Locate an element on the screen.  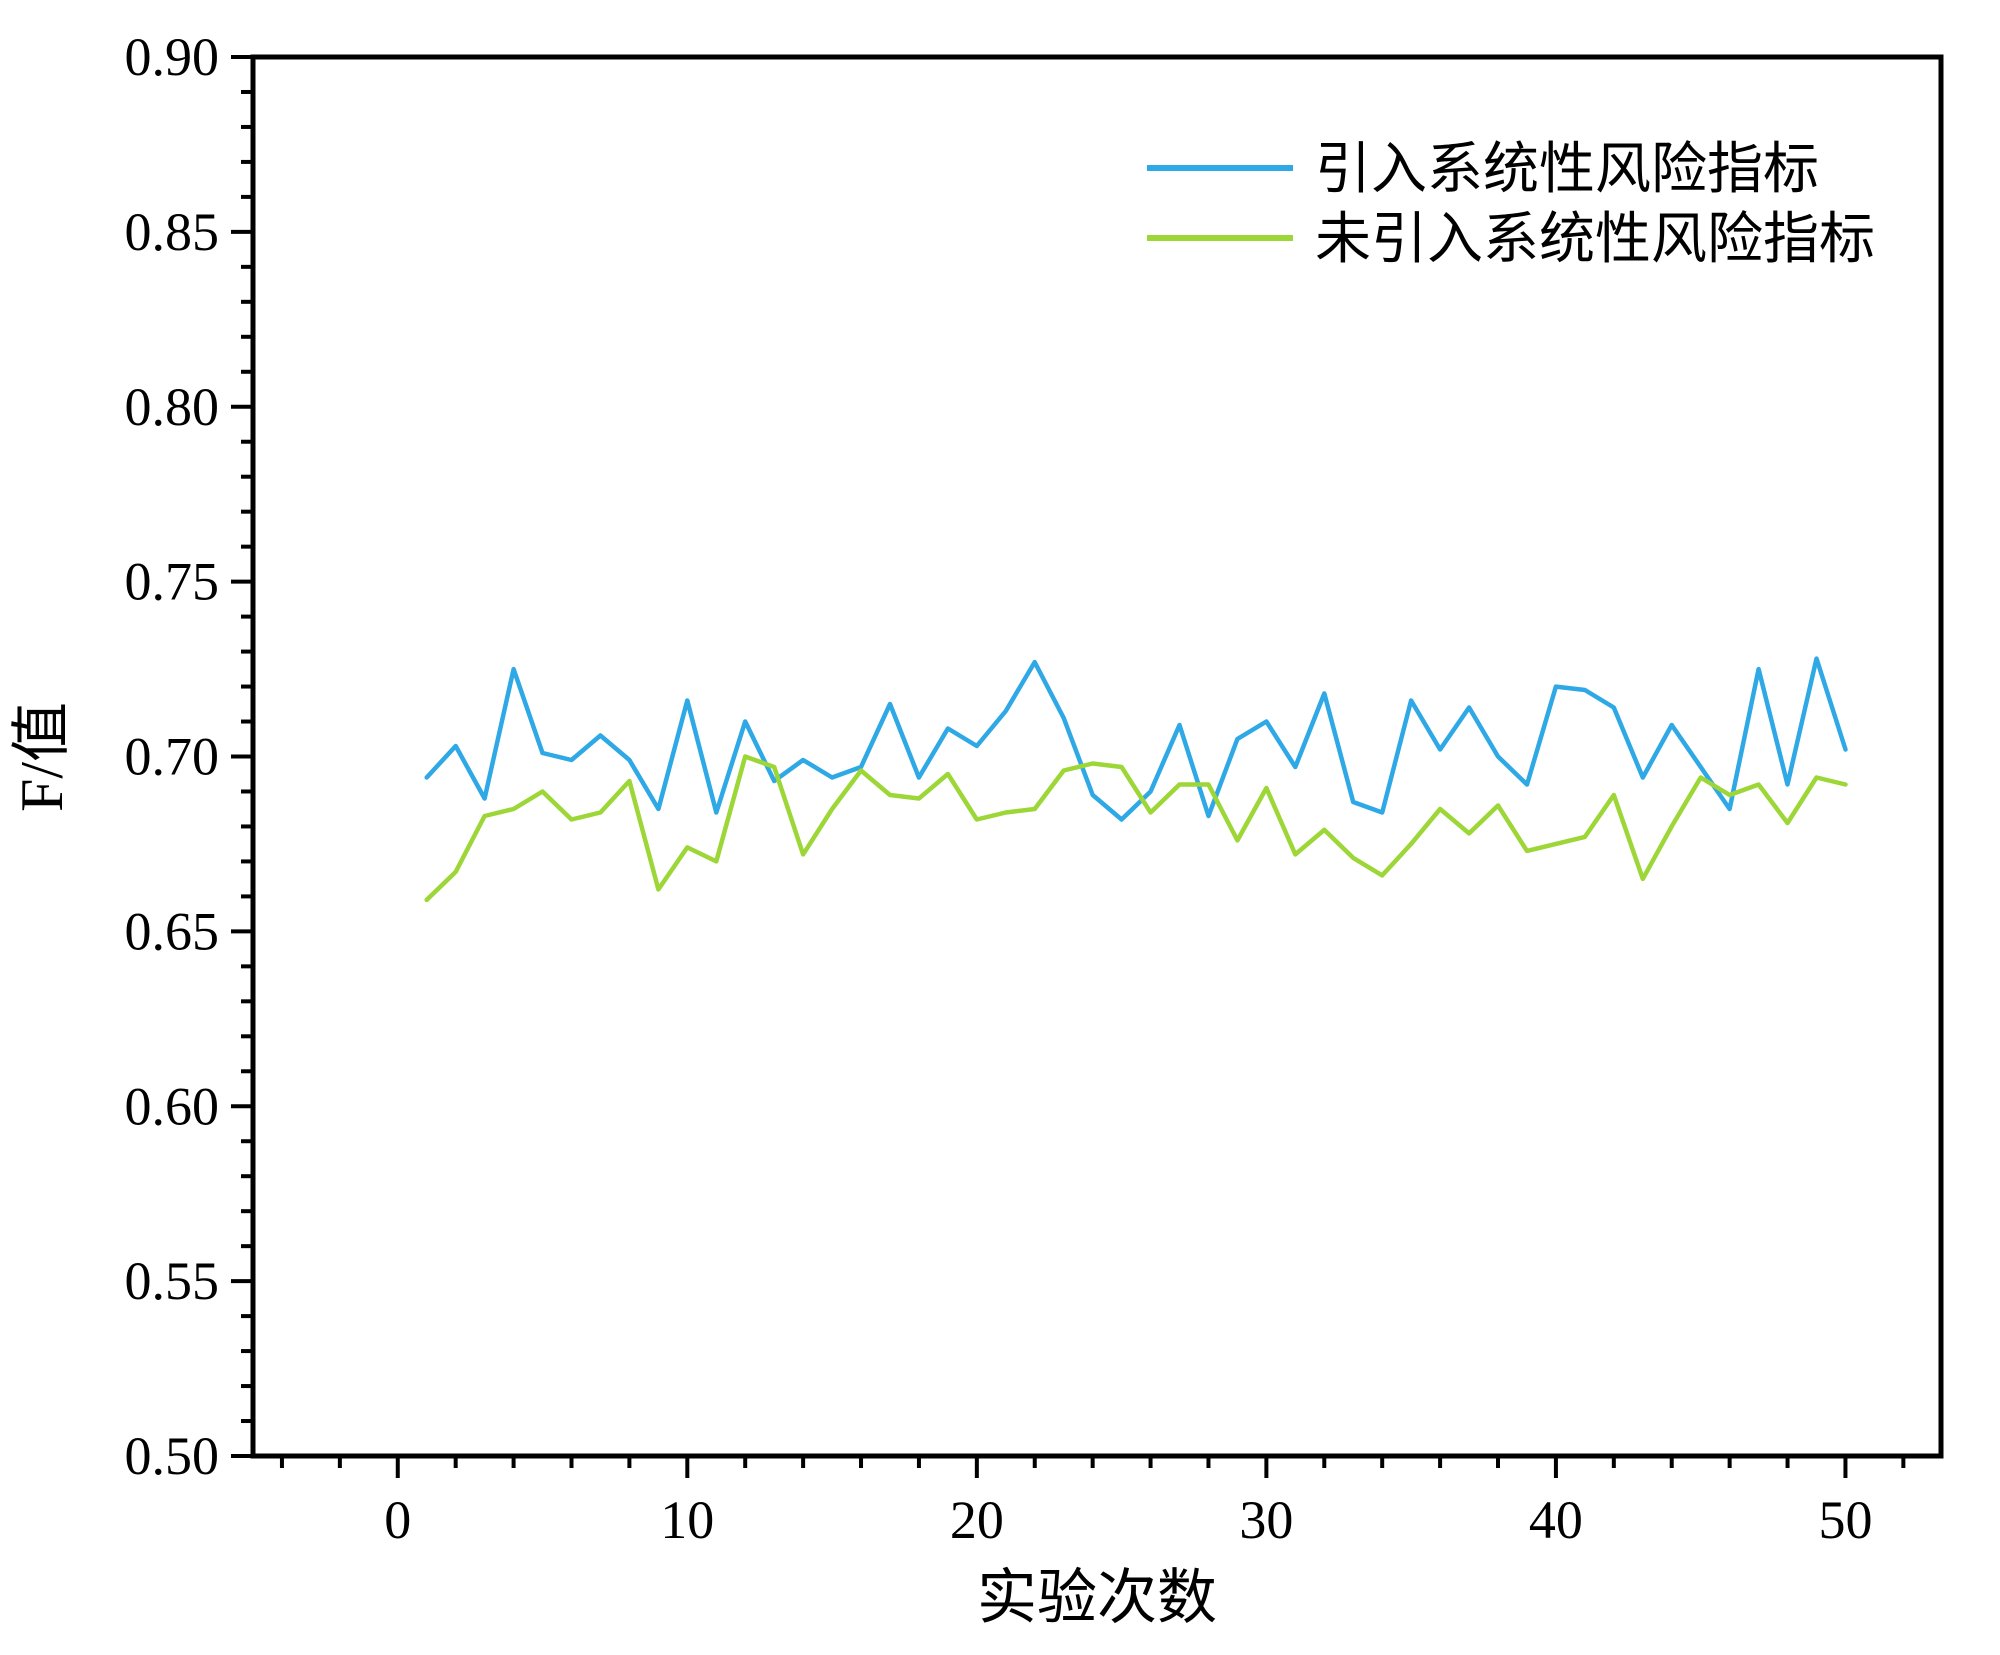
legend: 引入系统性风险指标 未引入系统性风险指标 is located at coordinates (1511, 205).